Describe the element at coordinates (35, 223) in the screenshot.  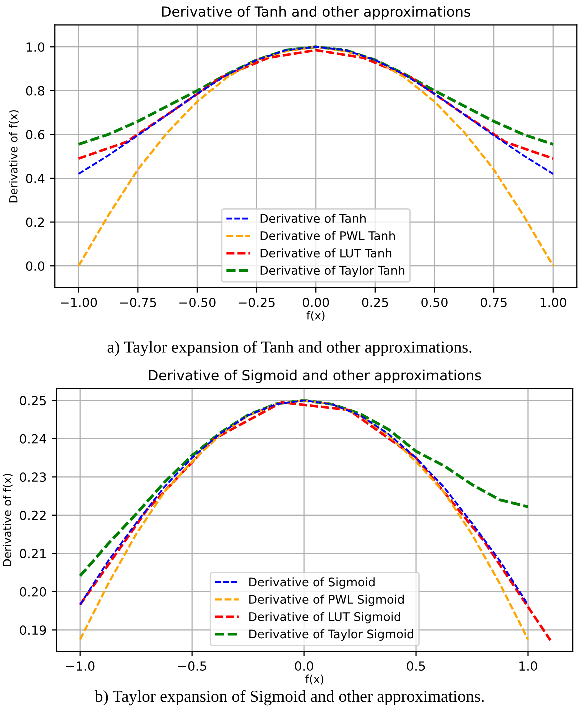
I see `y-tick-label: 0.2` at that location.